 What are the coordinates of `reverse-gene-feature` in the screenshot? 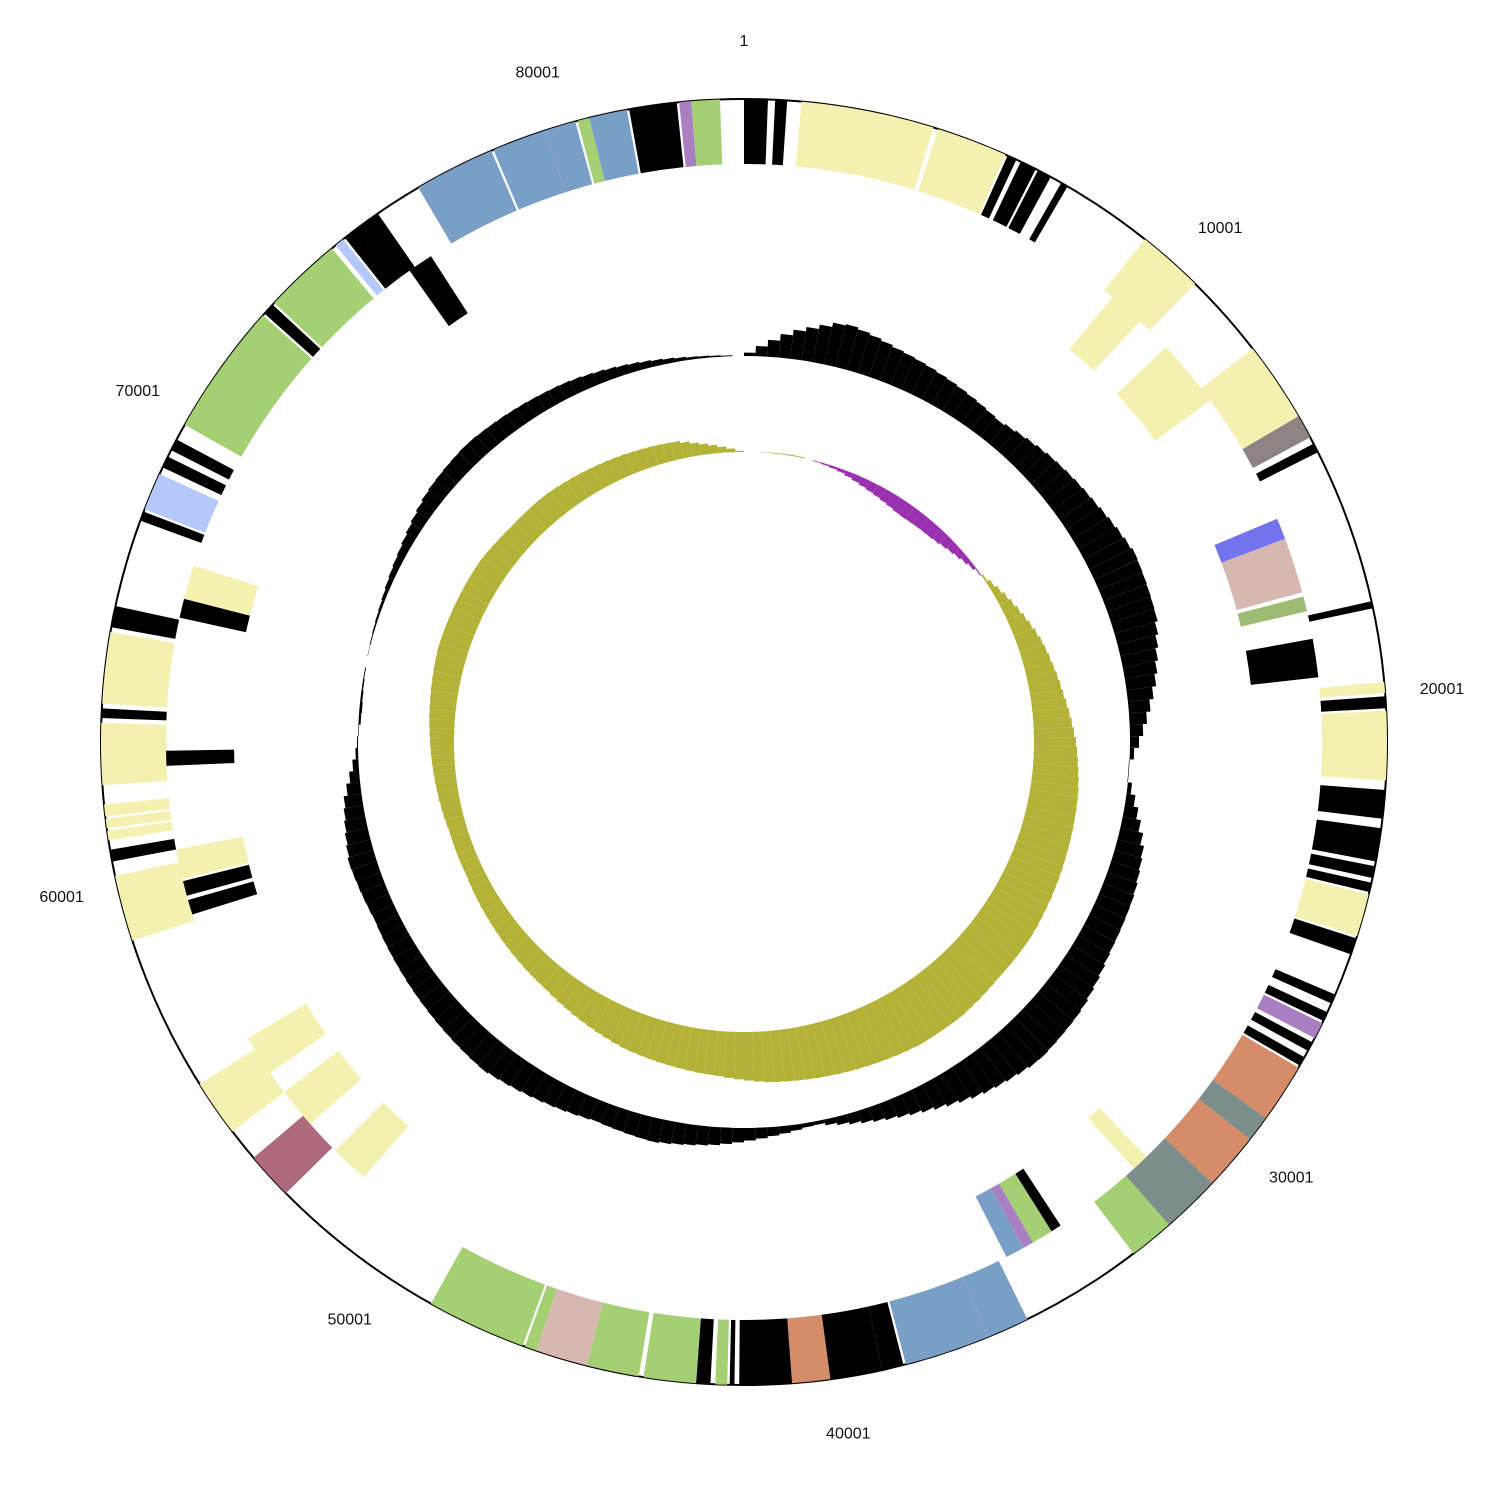 It's located at (223, 898).